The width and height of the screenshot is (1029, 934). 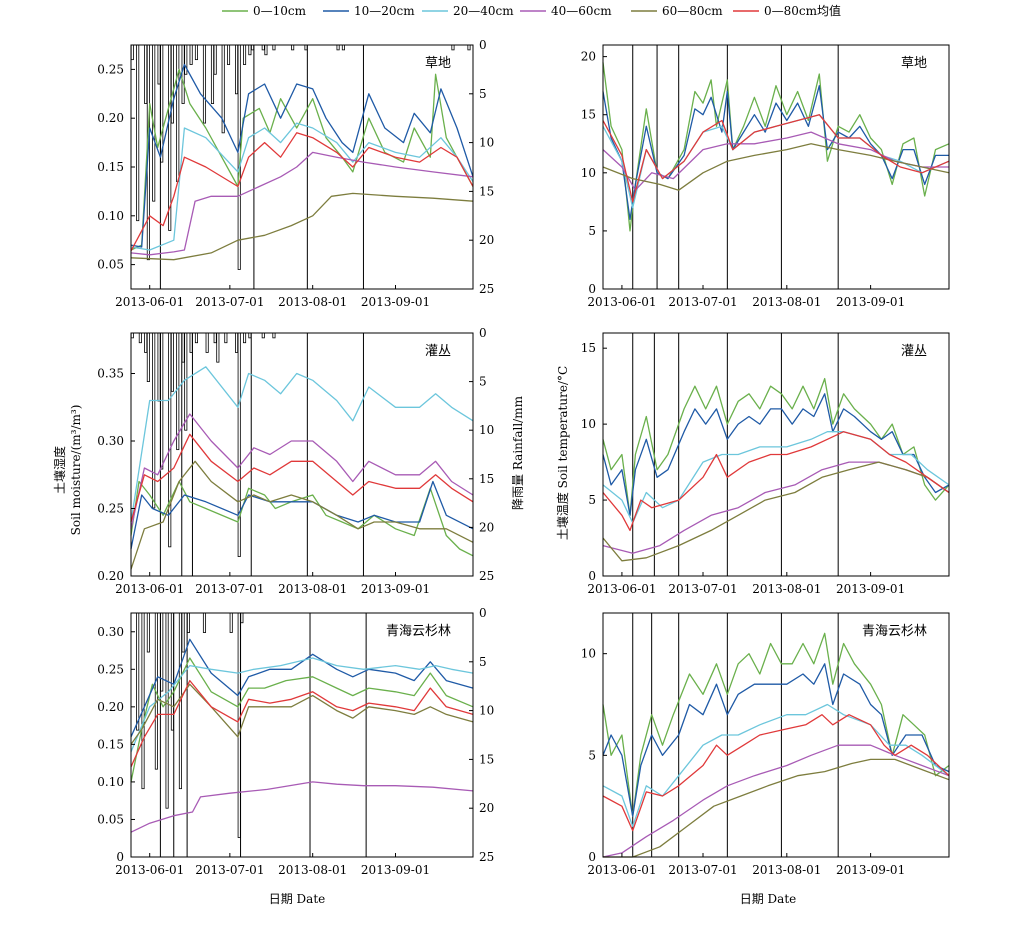 I want to click on legend-label: 20—40cm, so click(x=483, y=11).